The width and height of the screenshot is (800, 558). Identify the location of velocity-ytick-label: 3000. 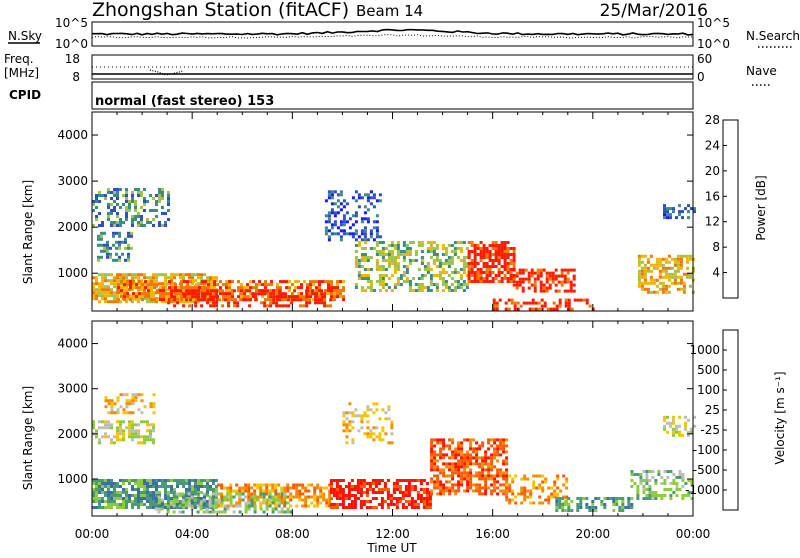
(72, 389).